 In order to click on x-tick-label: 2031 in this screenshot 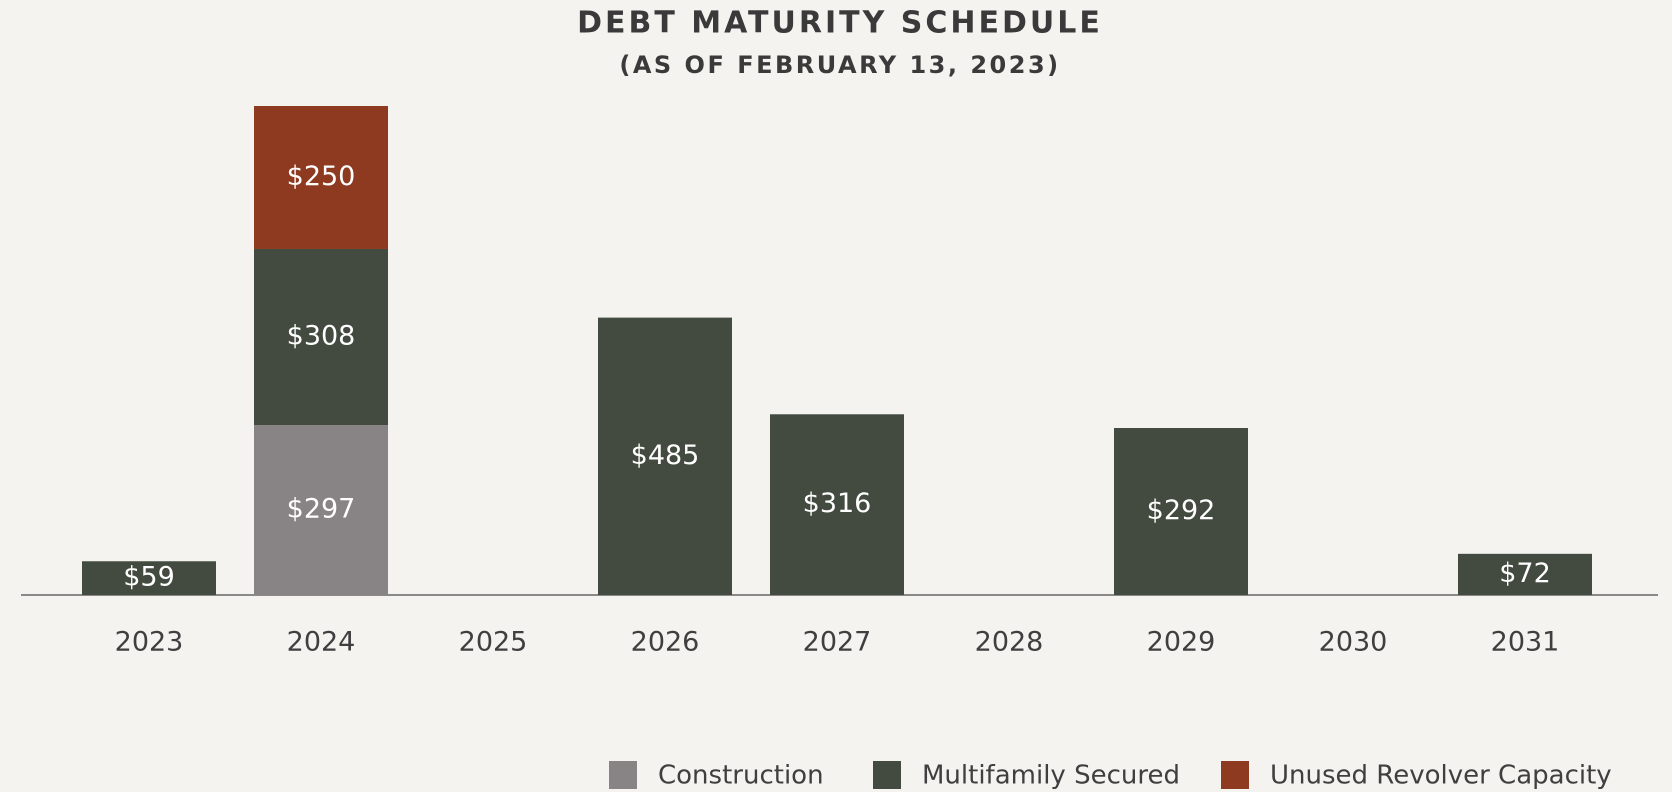, I will do `click(1525, 642)`.